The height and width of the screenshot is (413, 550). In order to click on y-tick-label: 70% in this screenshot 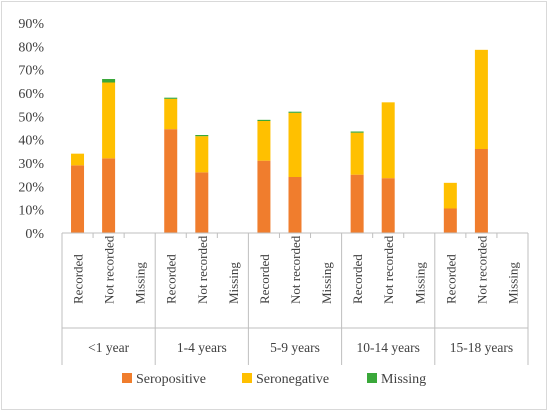, I will do `click(31, 71)`.